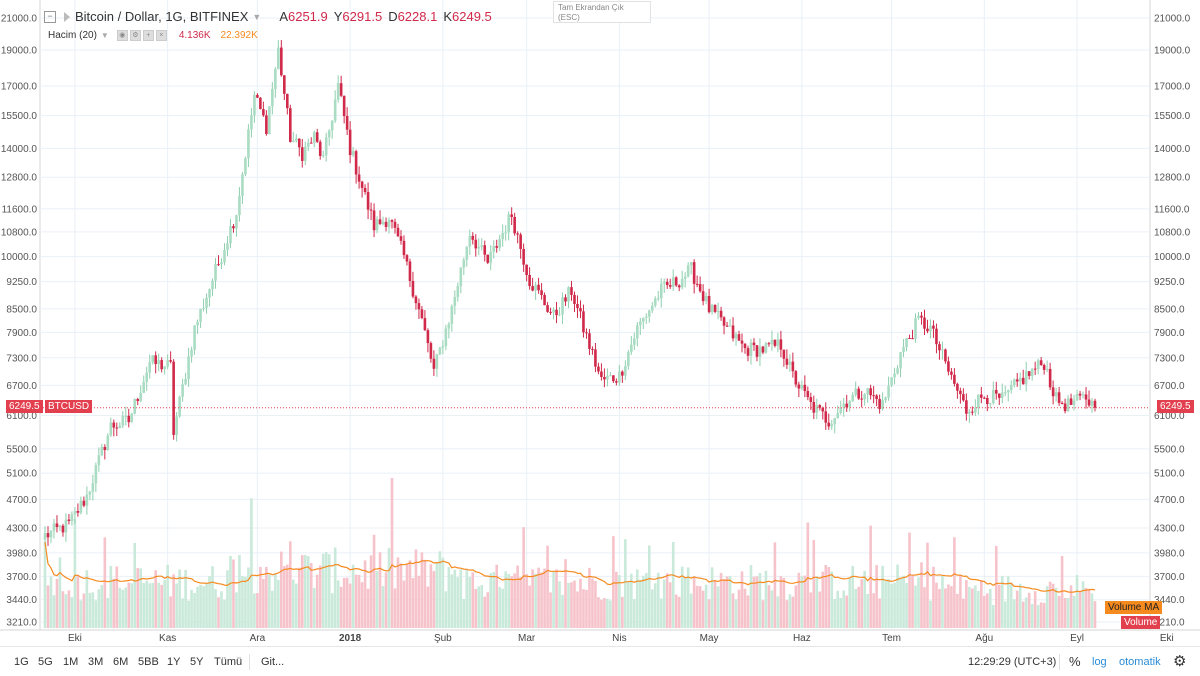 The width and height of the screenshot is (1200, 676). What do you see at coordinates (121, 662) in the screenshot?
I see `timeframe-6m: 6M` at bounding box center [121, 662].